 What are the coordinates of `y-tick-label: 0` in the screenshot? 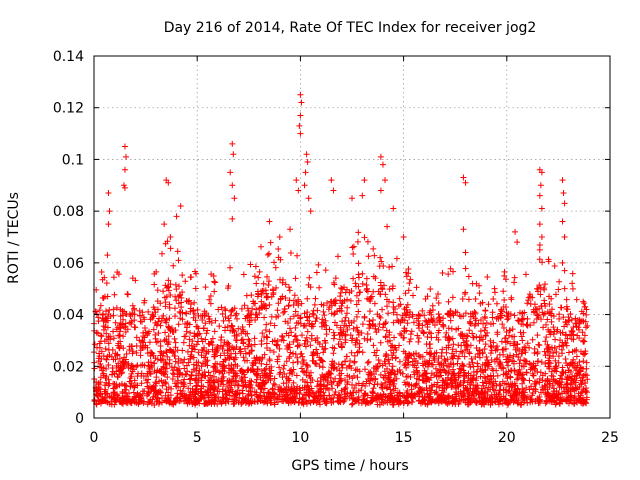 It's located at (79, 419).